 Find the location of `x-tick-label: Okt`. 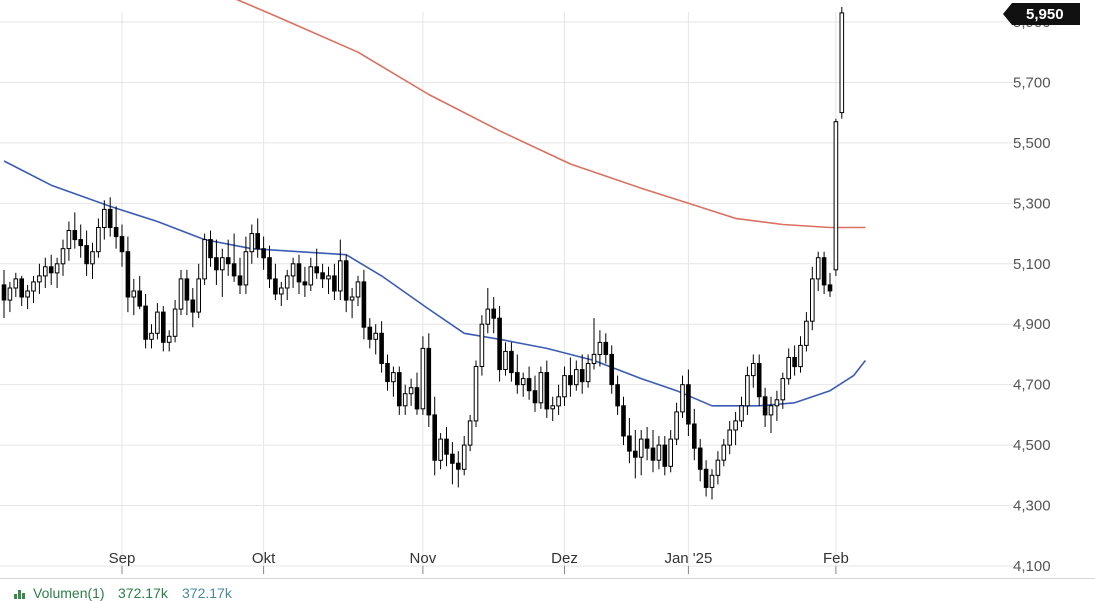

x-tick-label: Okt is located at coordinates (264, 558).